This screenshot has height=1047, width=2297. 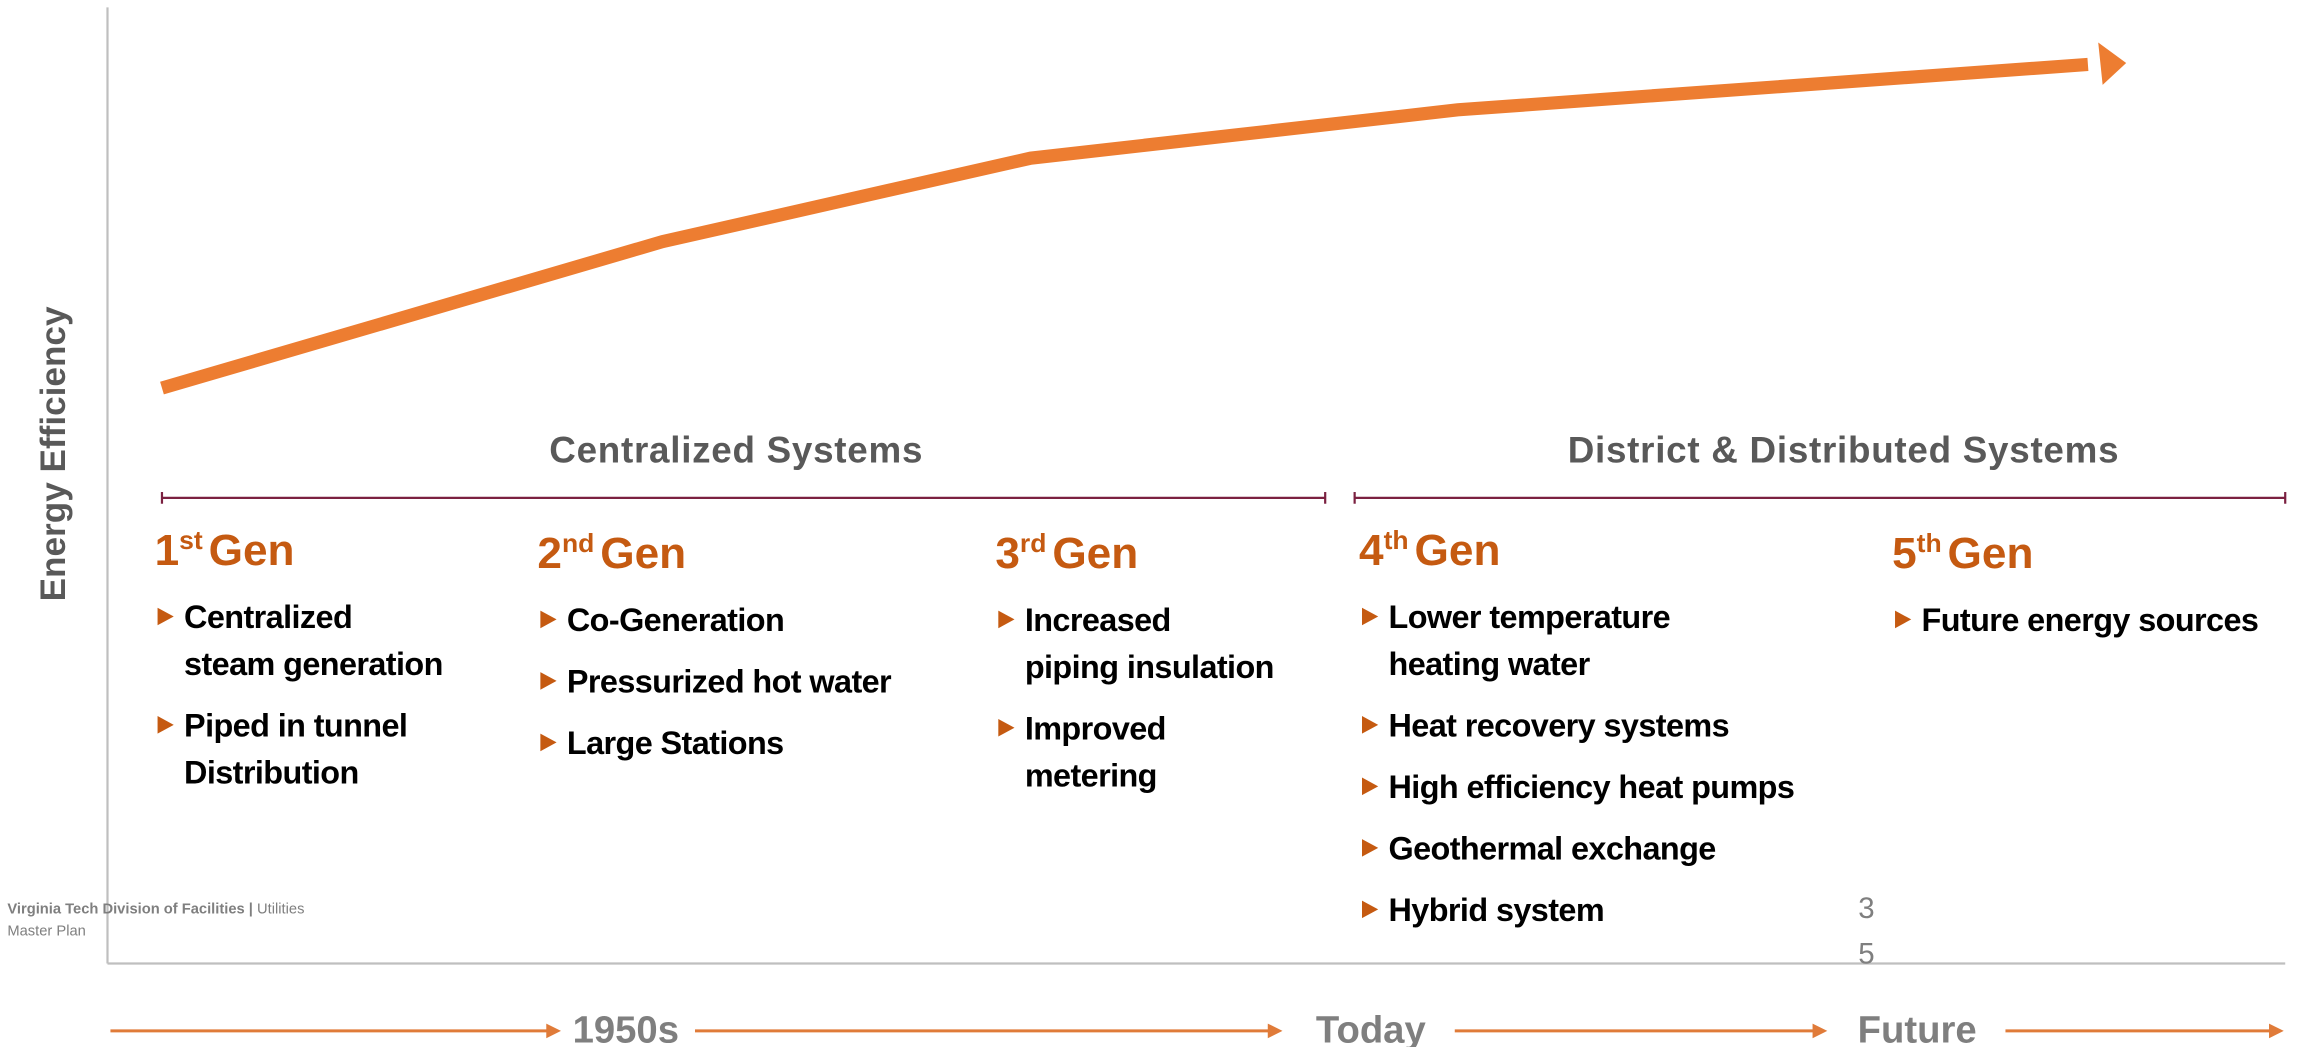 I want to click on curve-arrowhead, so click(x=2112, y=63).